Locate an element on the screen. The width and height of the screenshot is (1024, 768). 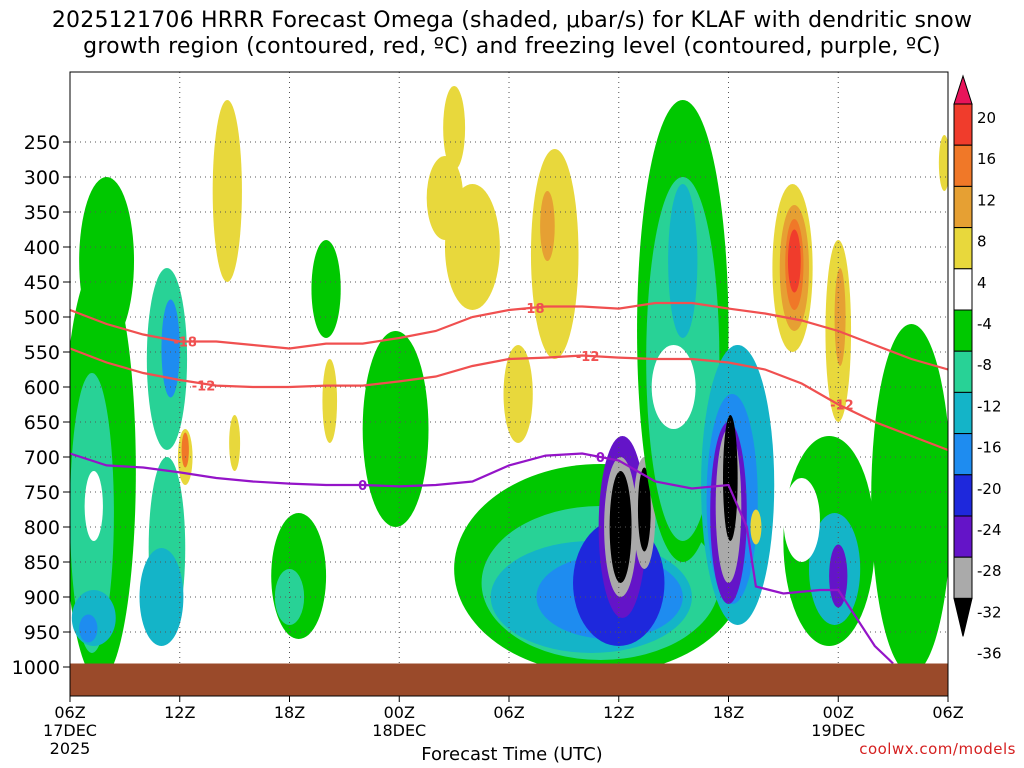
colorbar-label-7: -12 is located at coordinates (989, 406).